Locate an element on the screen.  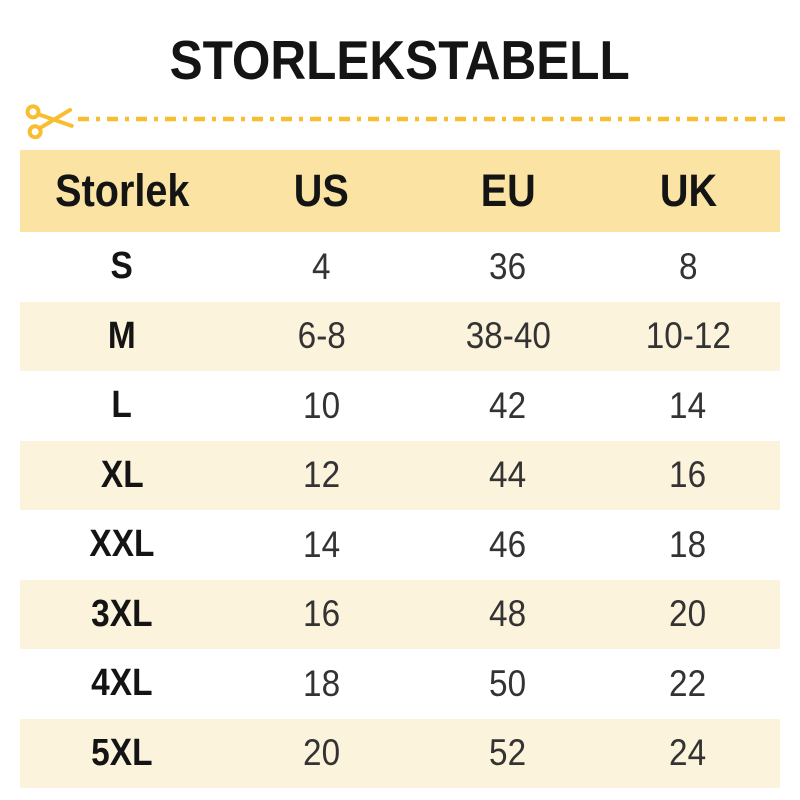
cell-eu: 46 is located at coordinates (508, 544).